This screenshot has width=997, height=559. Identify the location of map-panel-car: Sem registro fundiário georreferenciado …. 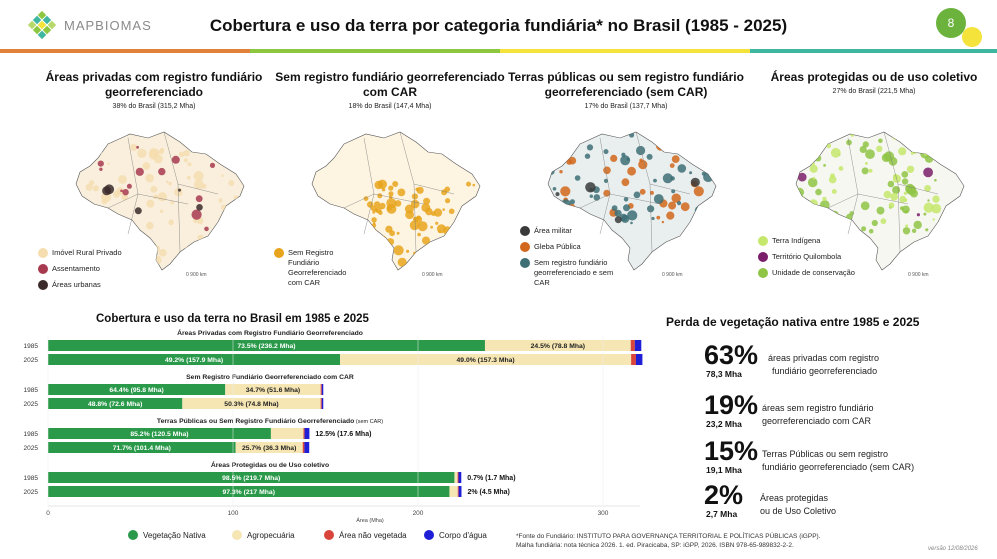
(390, 185).